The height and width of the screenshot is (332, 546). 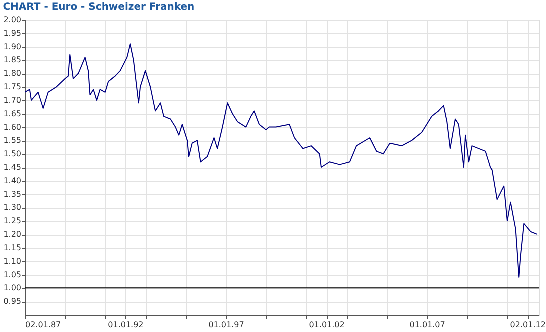 What do you see at coordinates (13, 235) in the screenshot?
I see `y-tick-label: 1.20` at bounding box center [13, 235].